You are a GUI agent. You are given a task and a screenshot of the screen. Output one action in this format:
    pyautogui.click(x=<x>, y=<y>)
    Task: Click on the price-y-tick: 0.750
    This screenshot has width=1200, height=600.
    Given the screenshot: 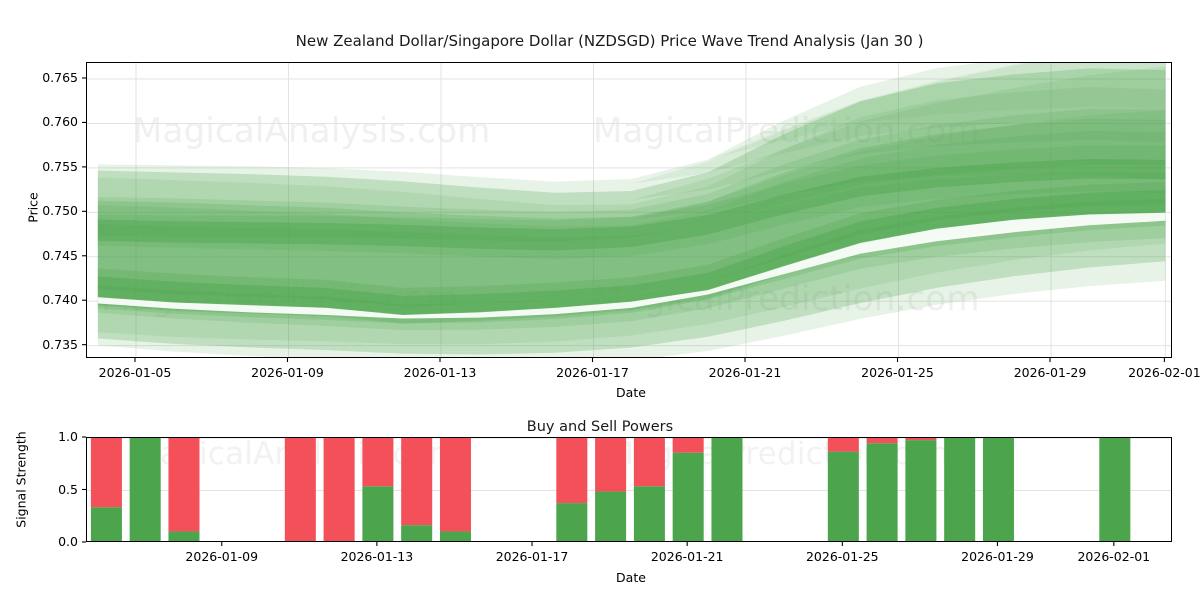 What is the action you would take?
    pyautogui.click(x=60, y=211)
    